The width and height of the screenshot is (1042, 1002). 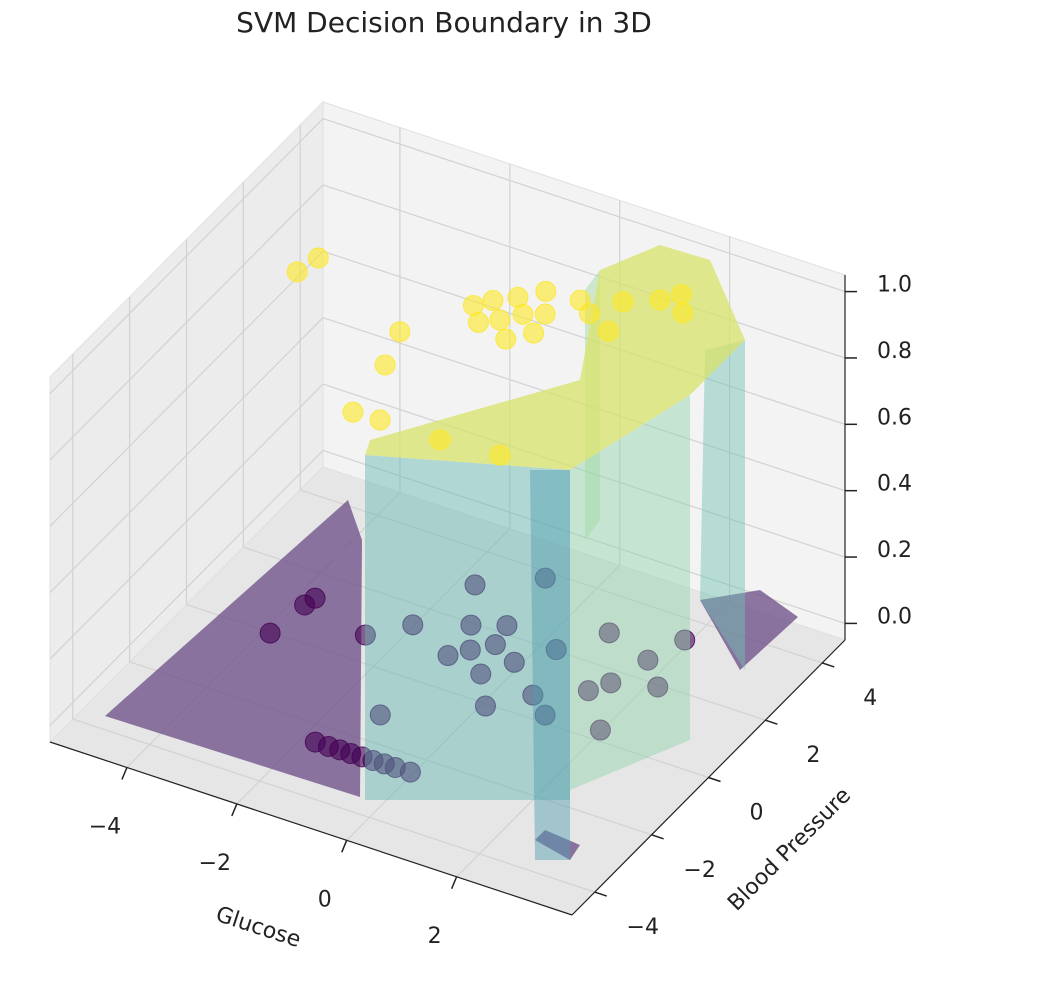 I want to click on y-axis-line, so click(x=708, y=777).